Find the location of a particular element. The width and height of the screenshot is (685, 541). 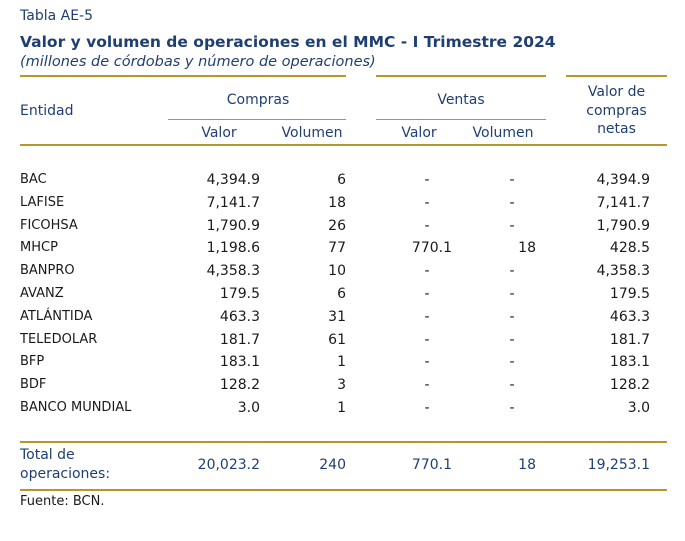

header-net-line2: compras is located at coordinates (616, 111).